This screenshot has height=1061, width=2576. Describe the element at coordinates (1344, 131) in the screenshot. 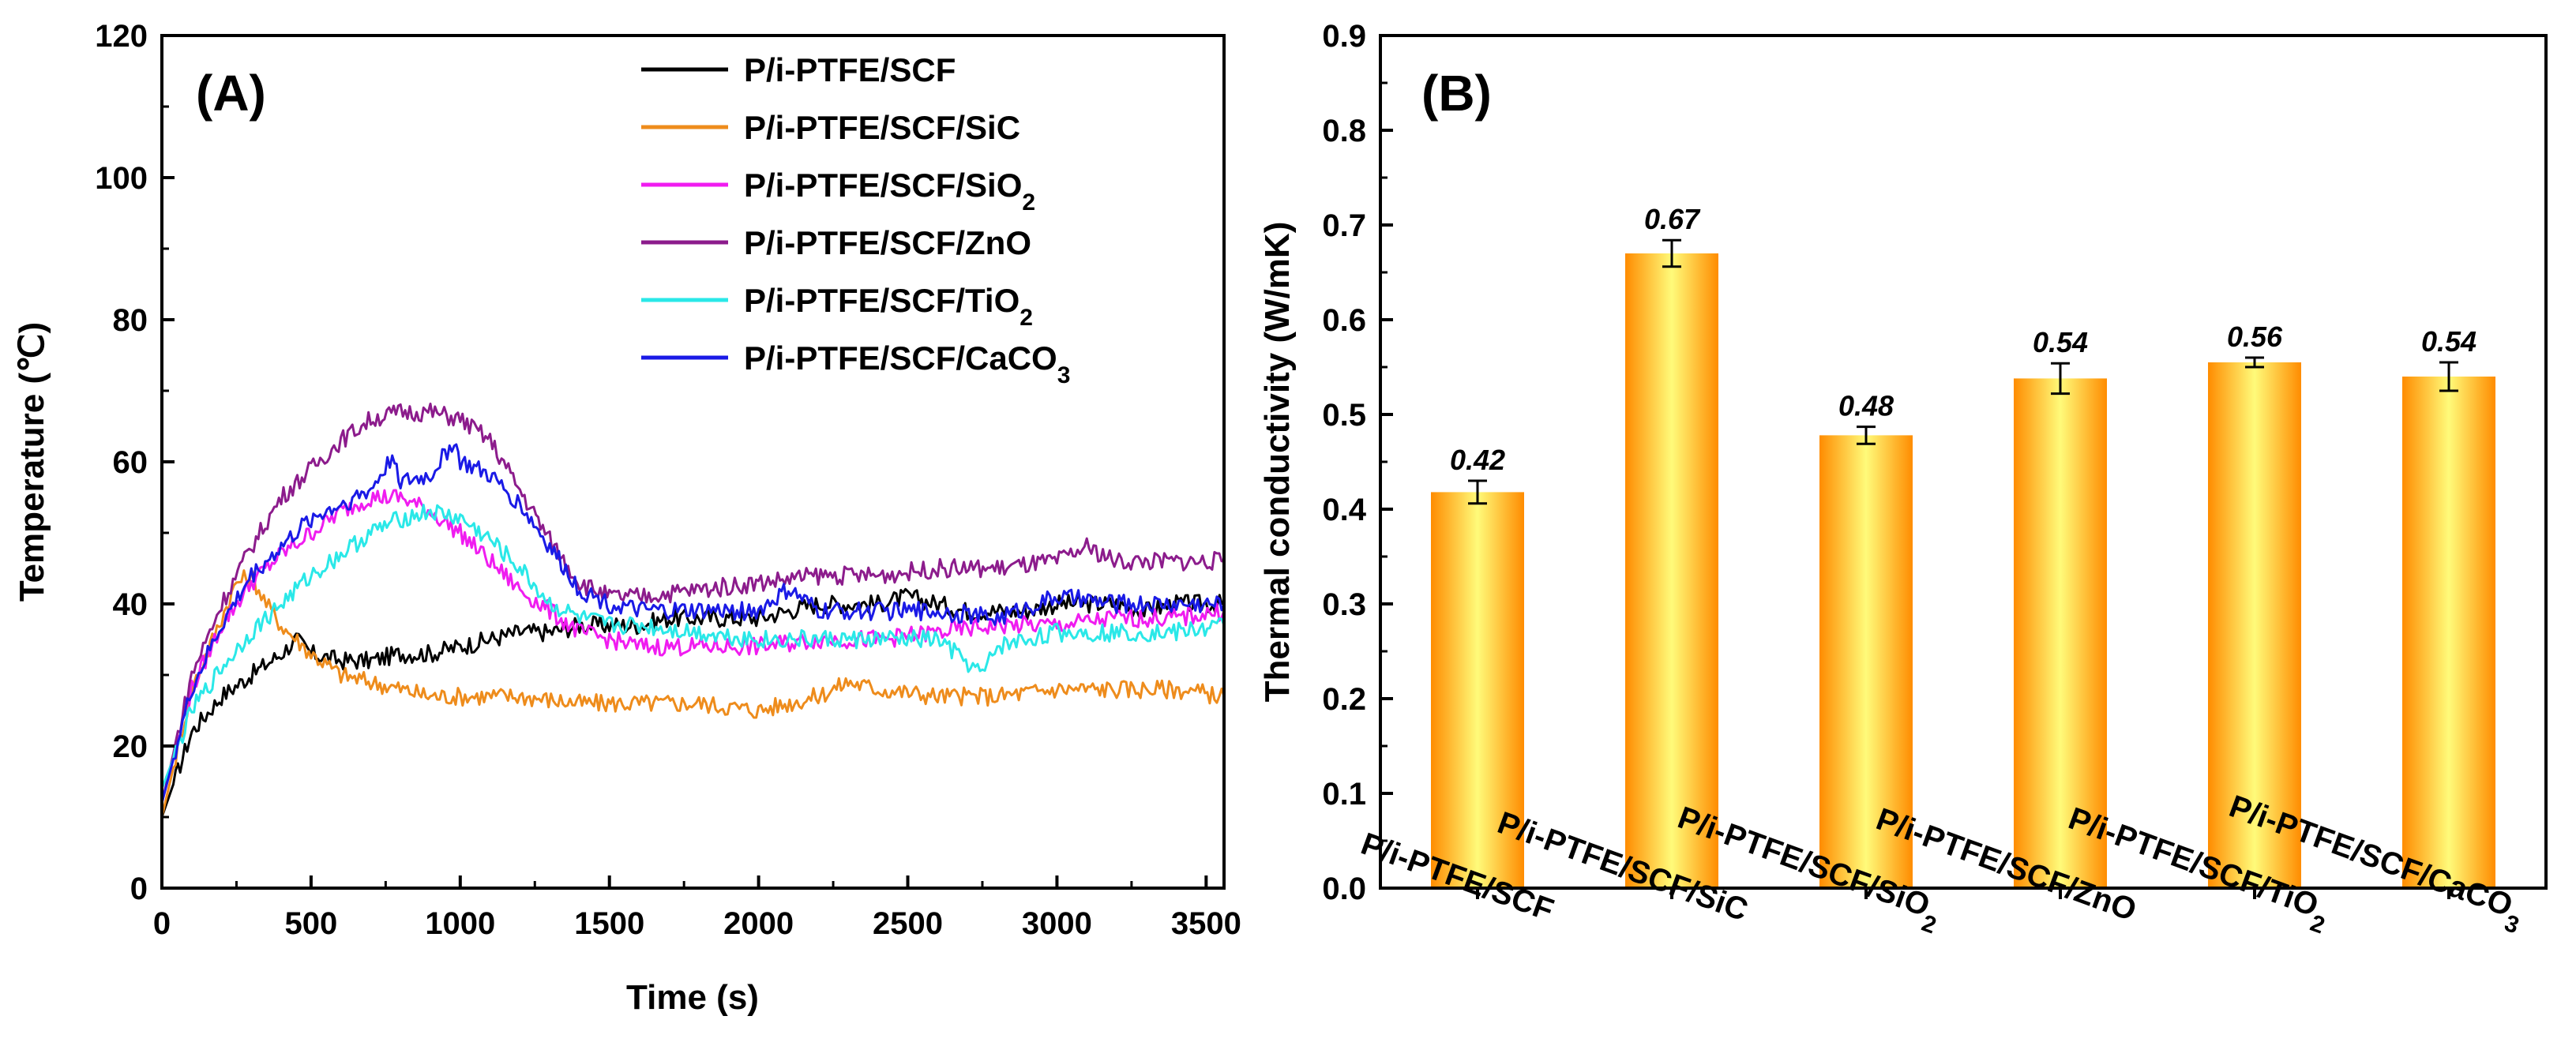

I see `y-tick-label-b: 0.8` at that location.